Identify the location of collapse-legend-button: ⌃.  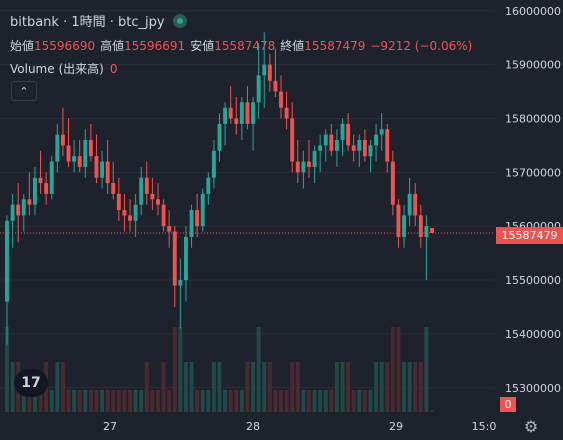
(24, 91).